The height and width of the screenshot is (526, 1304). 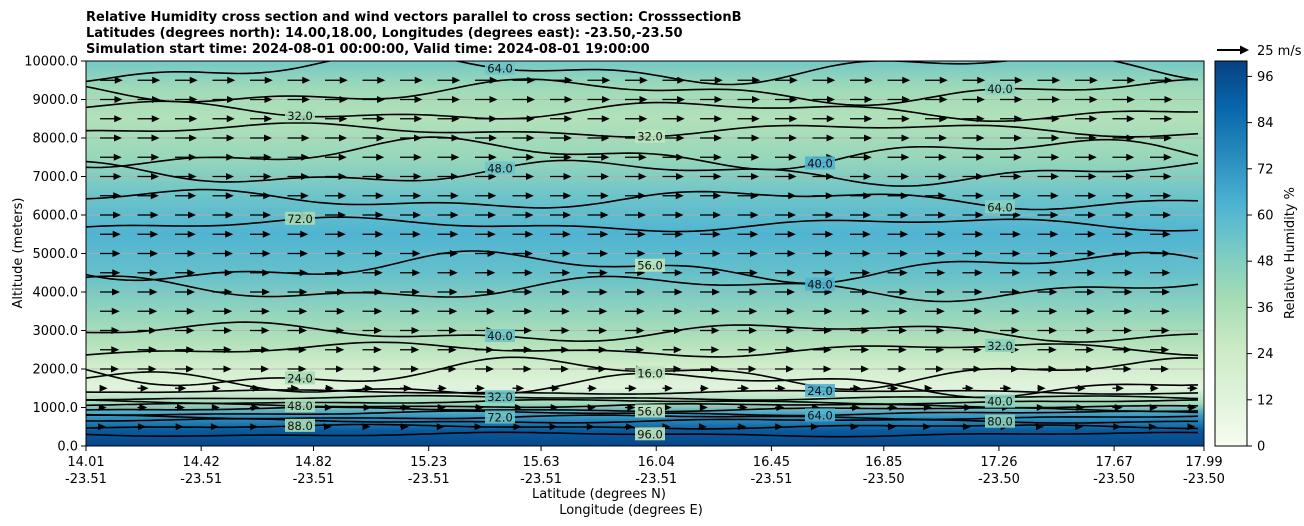 I want to click on colorbar-tick-label: 48, so click(x=1265, y=262).